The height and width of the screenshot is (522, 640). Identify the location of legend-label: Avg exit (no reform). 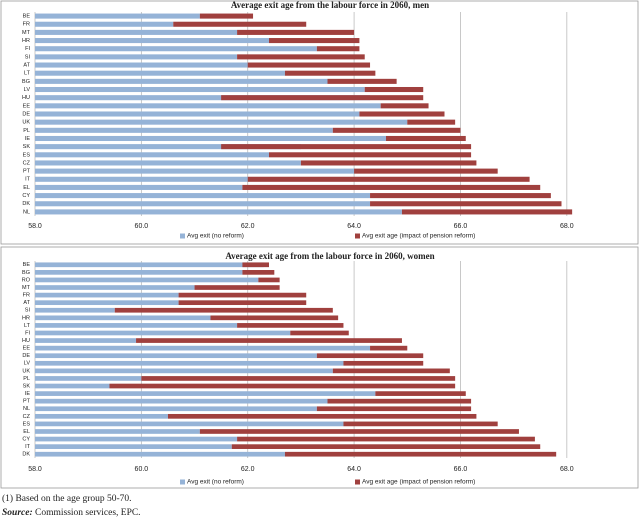
(215, 236).